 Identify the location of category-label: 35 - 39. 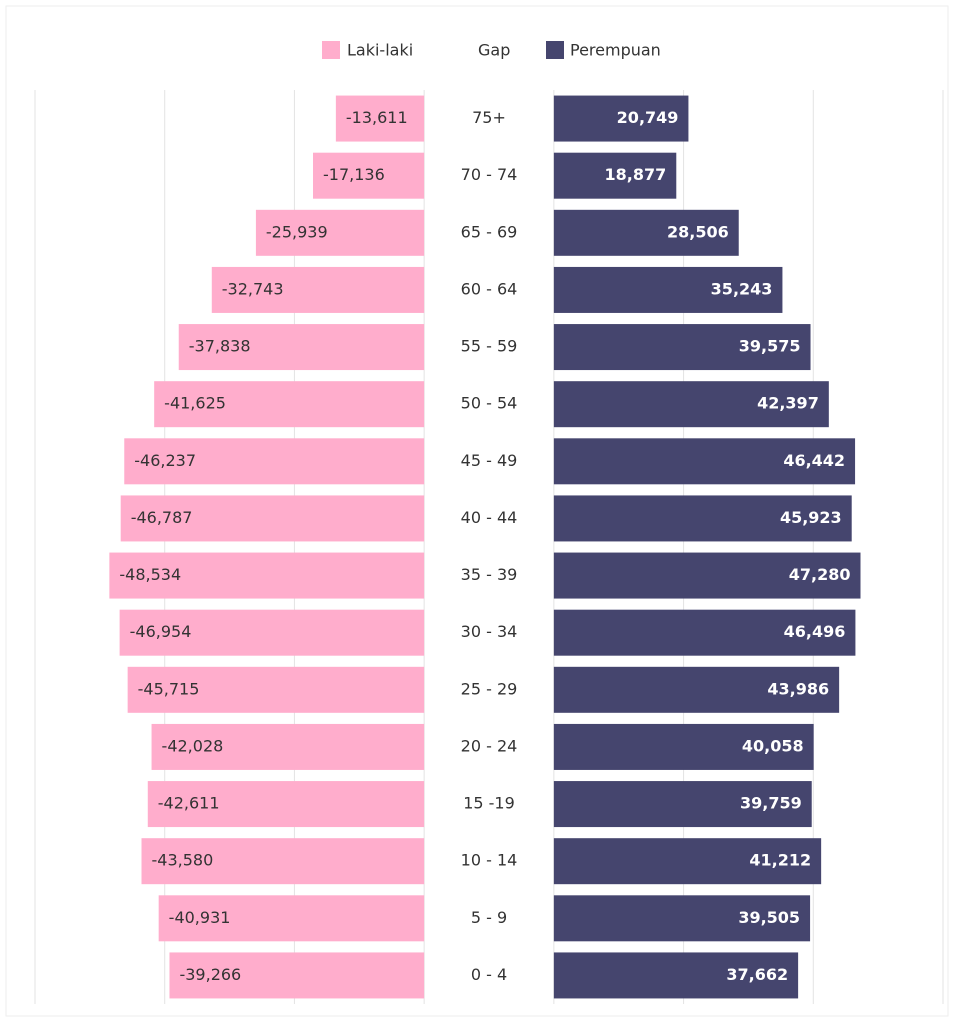
(489, 574).